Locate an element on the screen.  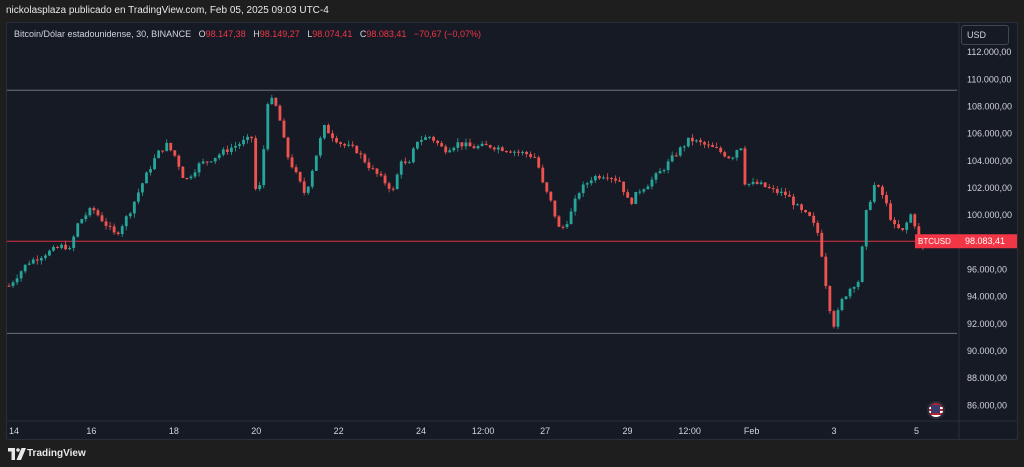
time-tick-label: 27 is located at coordinates (545, 431).